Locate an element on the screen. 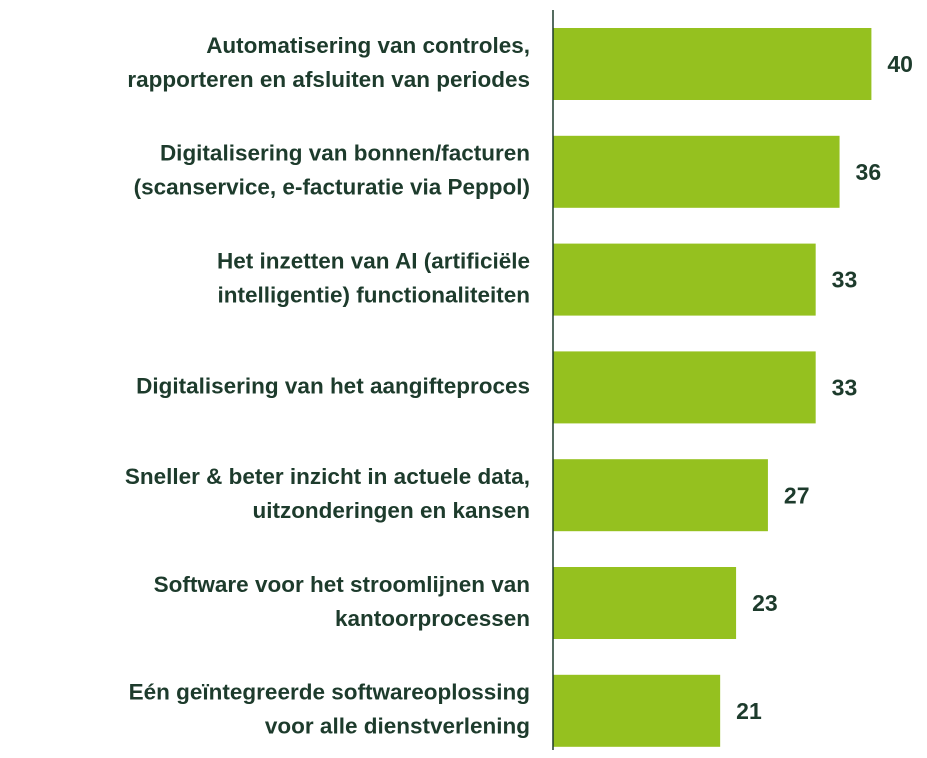 Image resolution: width=927 pixels, height=758 pixels. category-label: Digitalisering van bonnen/facturen is located at coordinates (345, 153).